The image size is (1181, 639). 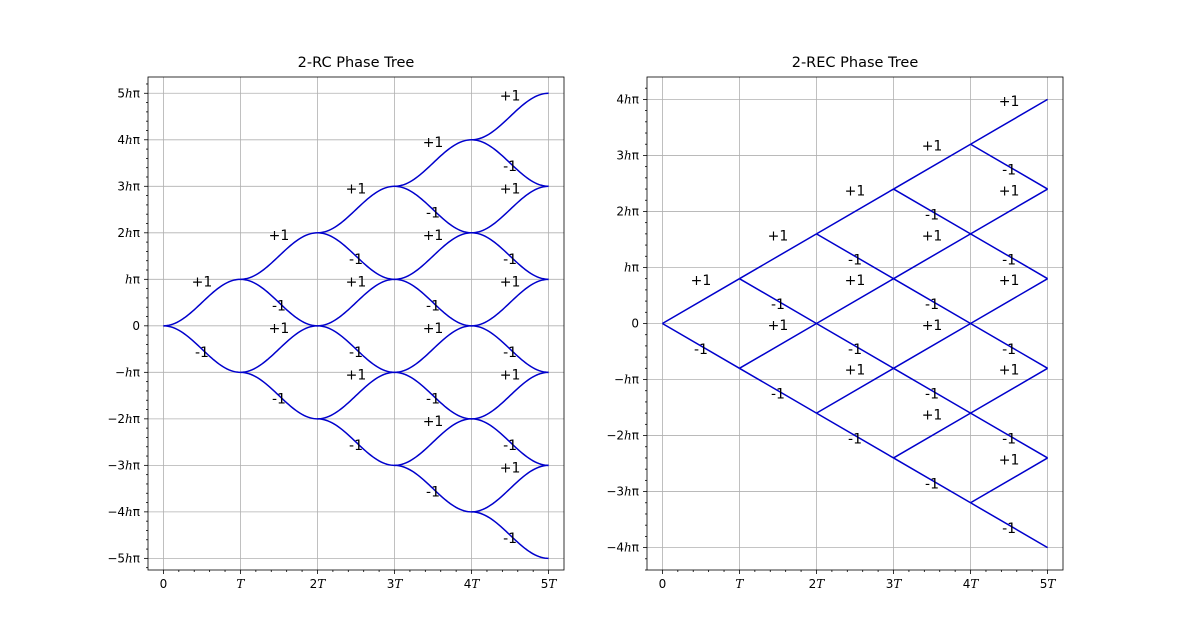 What do you see at coordinates (622, 436) in the screenshot?
I see `rec-y-tick-label: −2hπ` at bounding box center [622, 436].